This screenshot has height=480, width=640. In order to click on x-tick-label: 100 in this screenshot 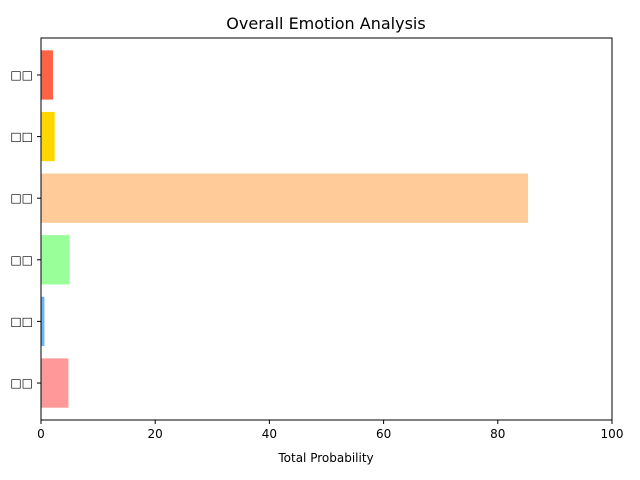, I will do `click(612, 434)`.